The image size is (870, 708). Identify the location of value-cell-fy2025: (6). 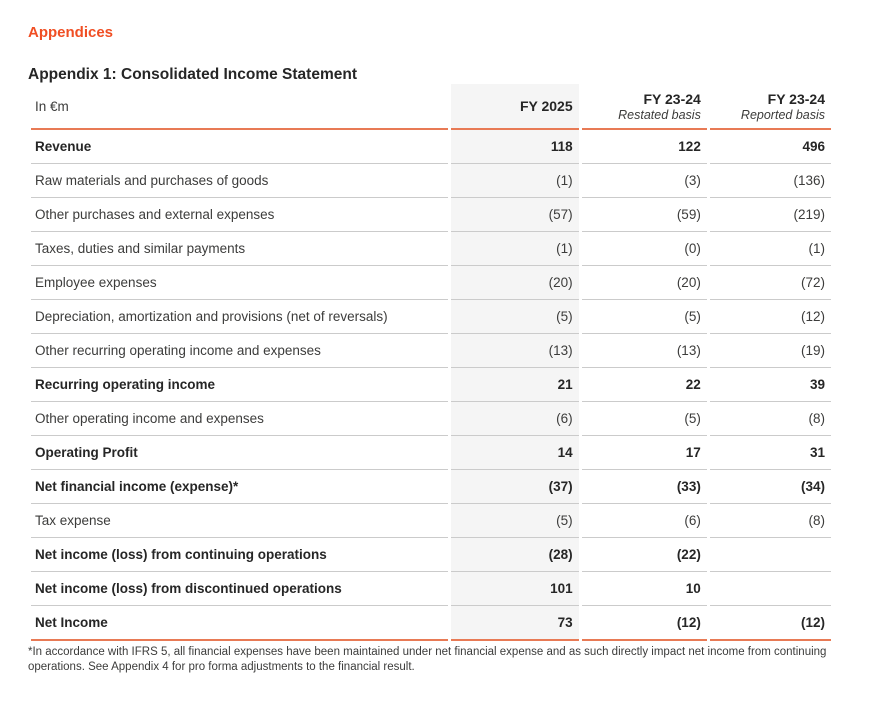
(515, 419).